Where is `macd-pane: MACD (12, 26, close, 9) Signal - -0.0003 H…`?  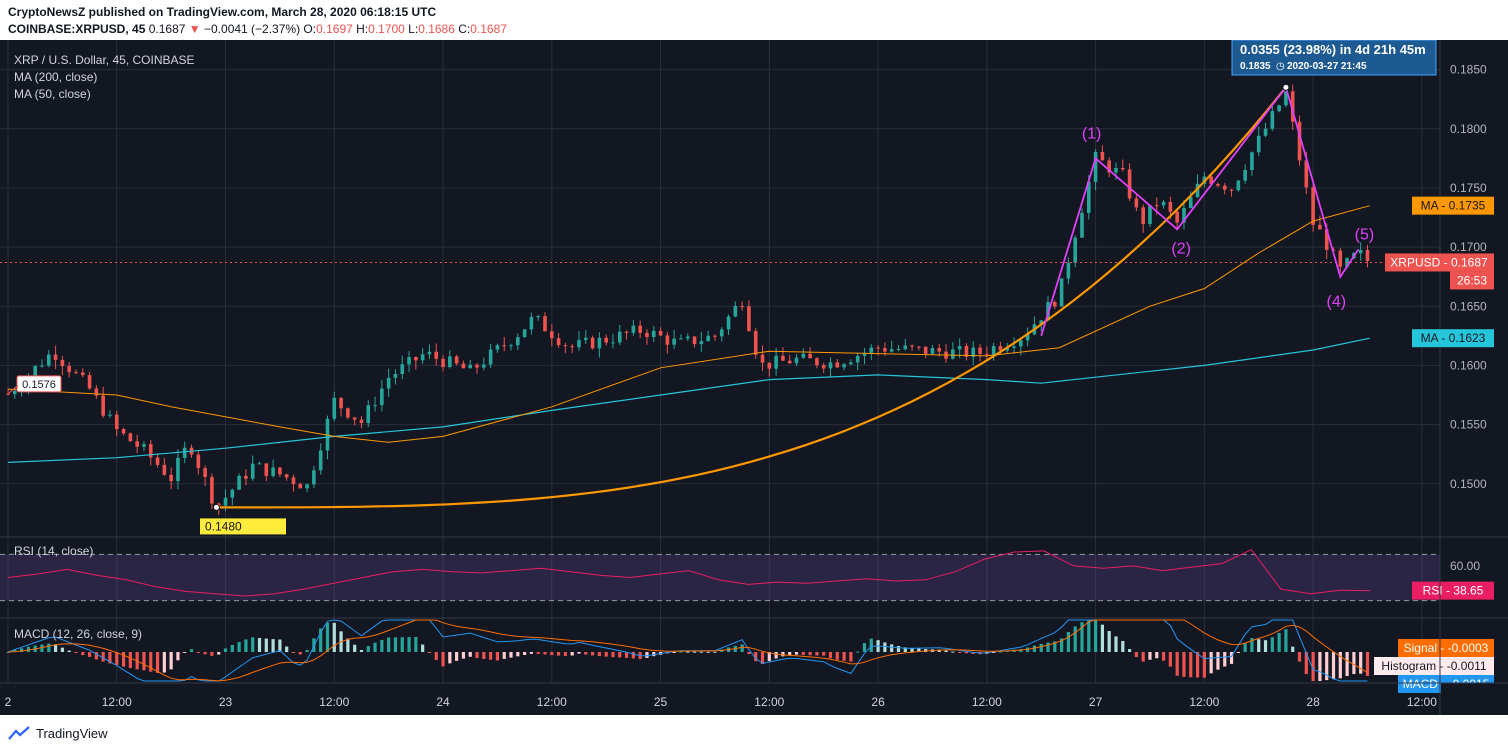 macd-pane: MACD (12, 26, close, 9) Signal - -0.0003 H… is located at coordinates (757, 667).